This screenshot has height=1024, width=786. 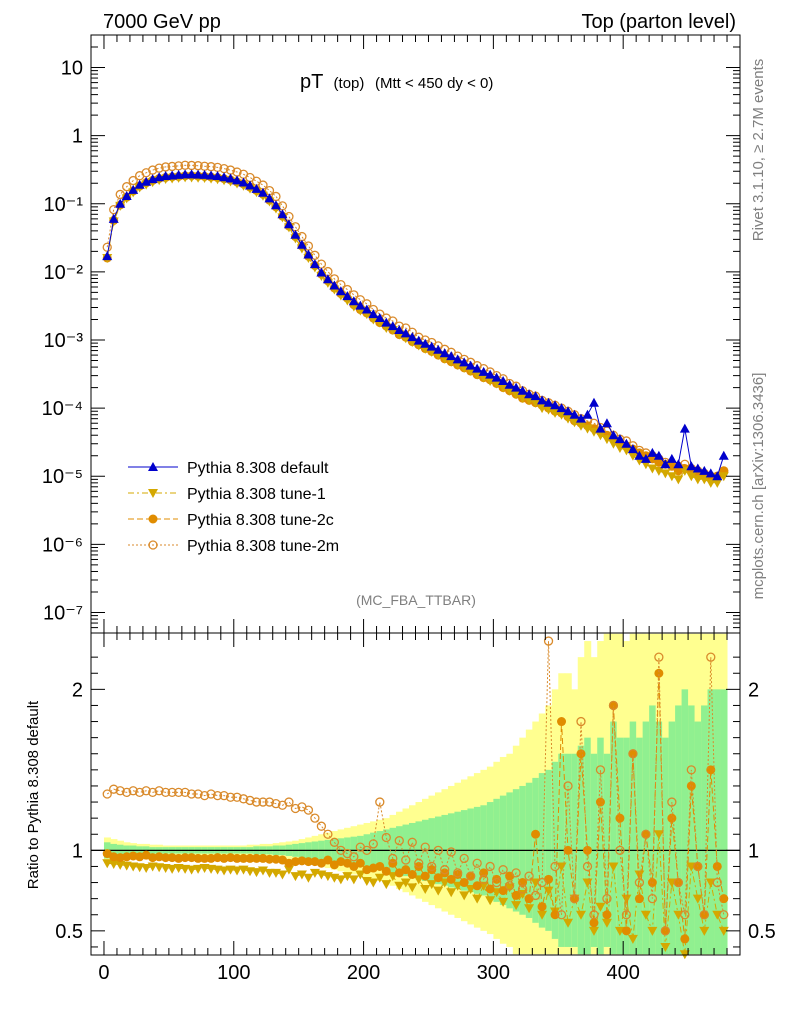 What do you see at coordinates (349, 83) in the screenshot?
I see `plot-title-sub1: (top)` at bounding box center [349, 83].